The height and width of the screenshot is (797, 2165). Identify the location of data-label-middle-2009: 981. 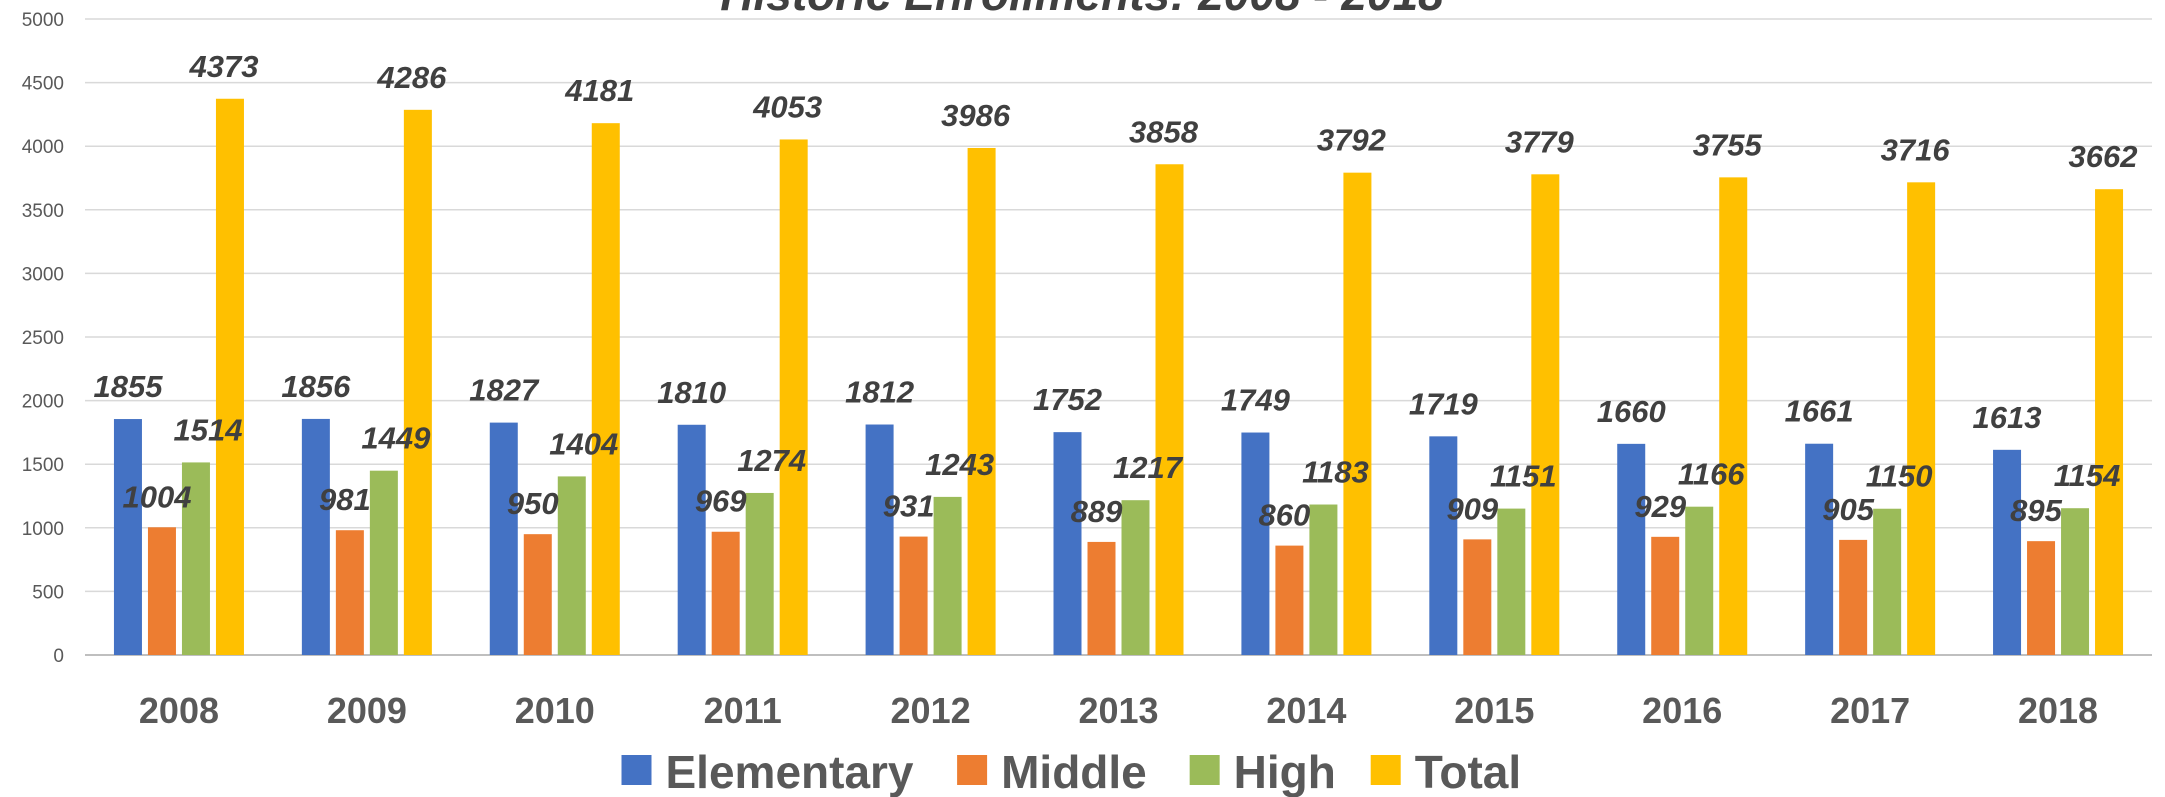
(345, 499).